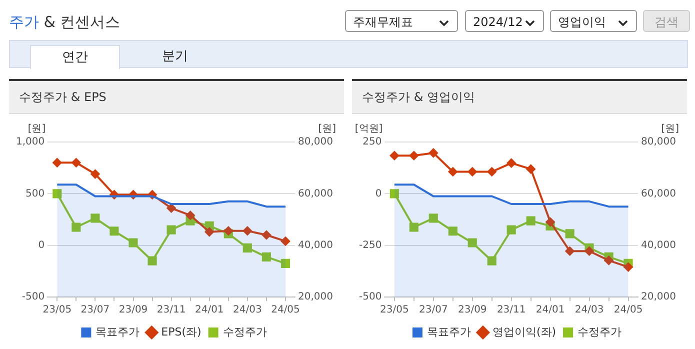 The width and height of the screenshot is (695, 349). What do you see at coordinates (30, 142) in the screenshot?
I see `y-tick-label: 1,000` at bounding box center [30, 142].